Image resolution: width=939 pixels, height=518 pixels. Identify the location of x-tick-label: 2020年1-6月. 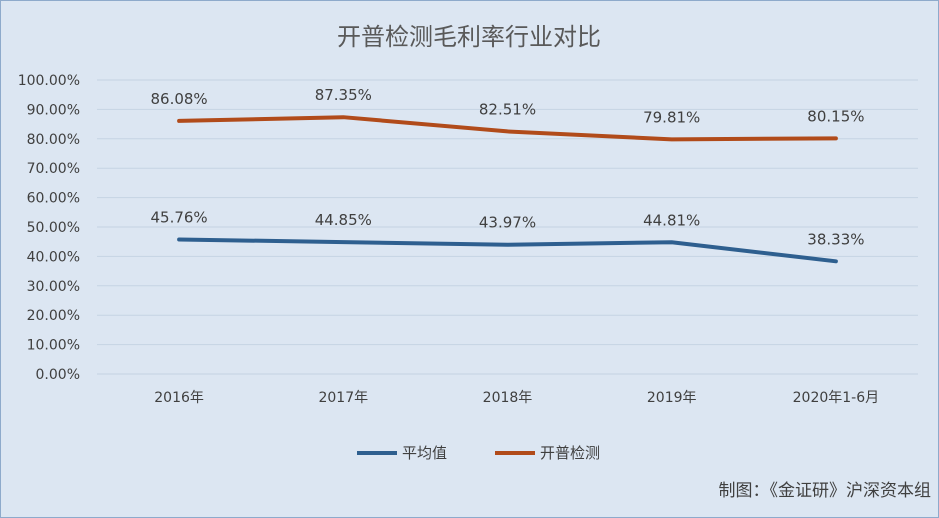
(836, 398).